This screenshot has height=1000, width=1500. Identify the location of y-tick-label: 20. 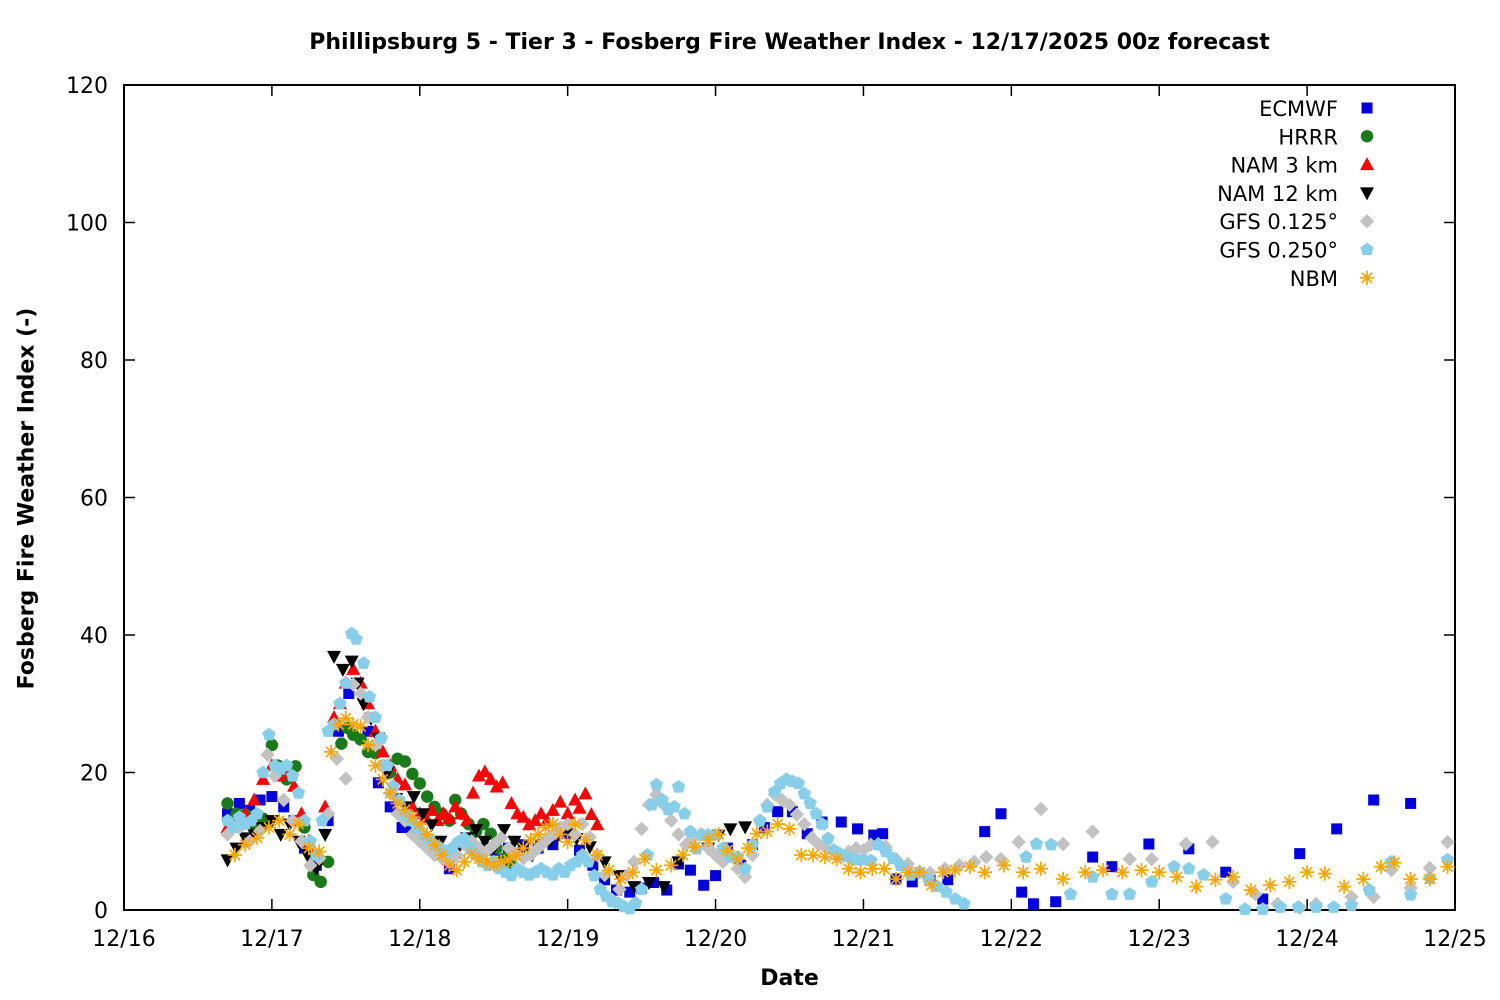
(94, 774).